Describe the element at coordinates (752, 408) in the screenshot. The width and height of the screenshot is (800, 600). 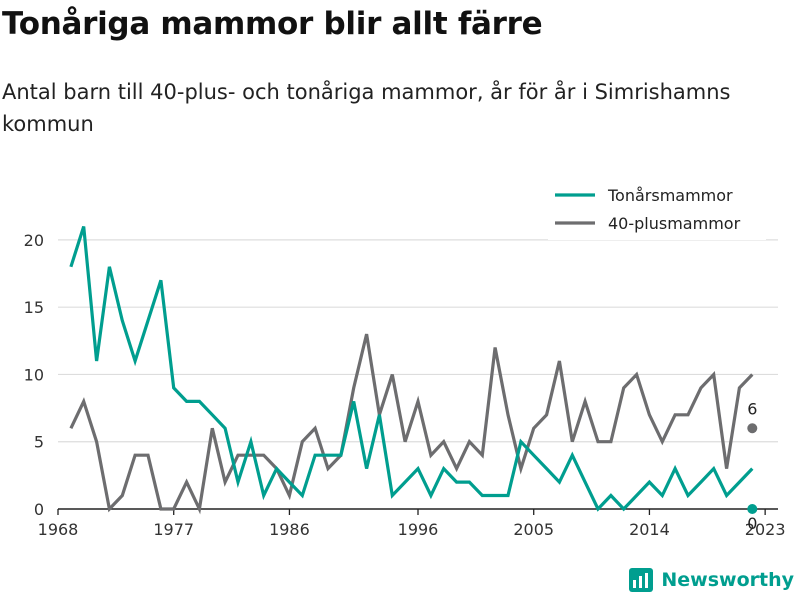
I see `end-value-label: 6` at that location.